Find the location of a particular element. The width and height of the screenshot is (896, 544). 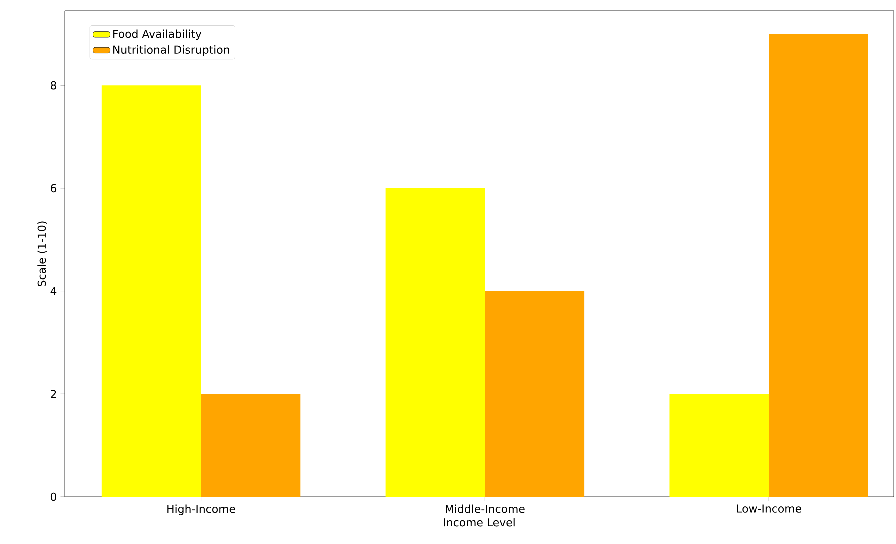

y-tick-label: 2 is located at coordinates (53, 394).